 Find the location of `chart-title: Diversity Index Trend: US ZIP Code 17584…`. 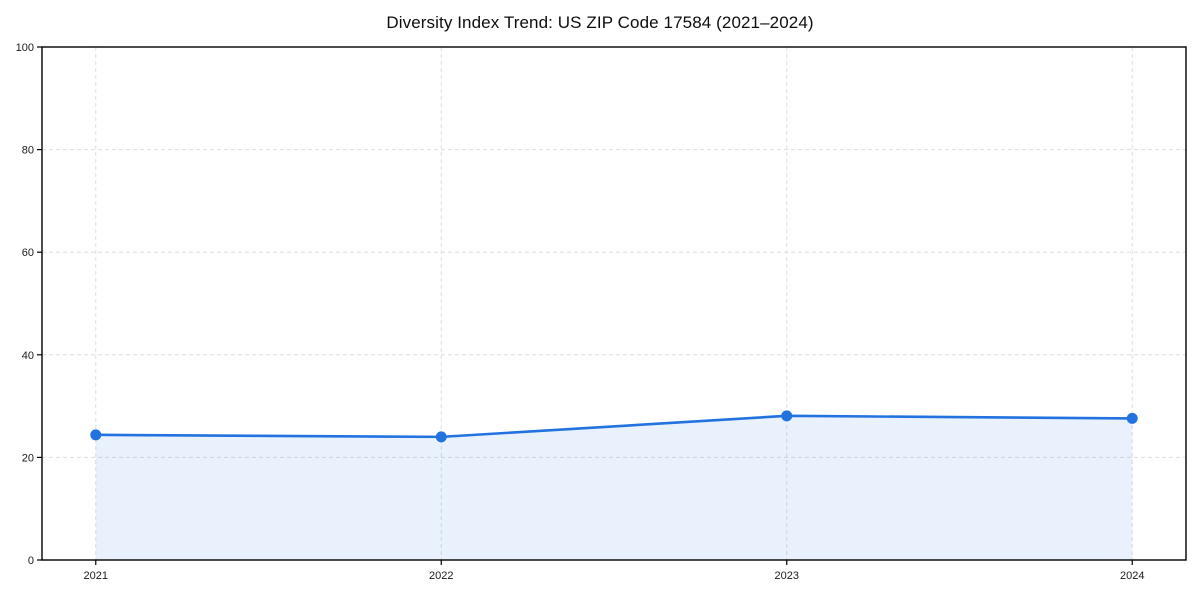

chart-title: Diversity Index Trend: US ZIP Code 17584… is located at coordinates (600, 22).